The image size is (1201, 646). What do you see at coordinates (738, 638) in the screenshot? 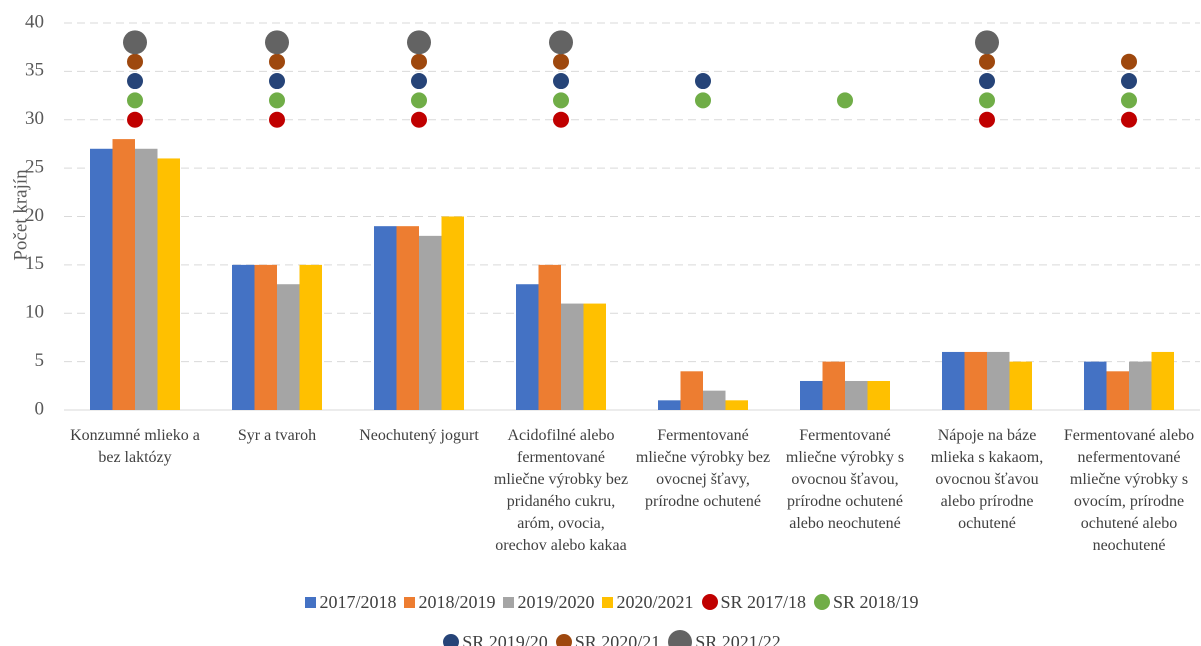
I see `legend-label: SR 2021/22` at bounding box center [738, 638].